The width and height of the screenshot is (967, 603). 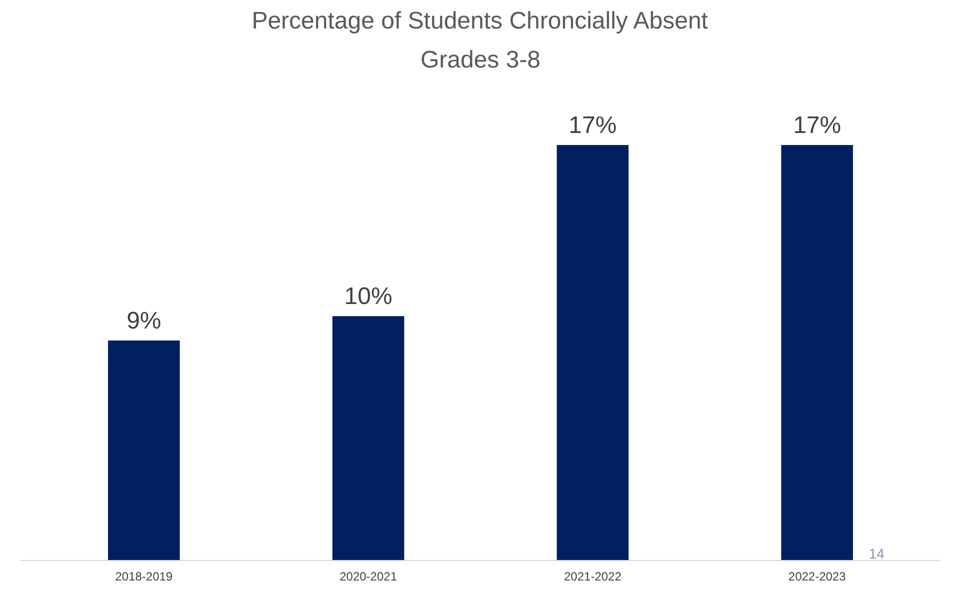 I want to click on chart-subtitle: Grades 3-8, so click(x=480, y=60).